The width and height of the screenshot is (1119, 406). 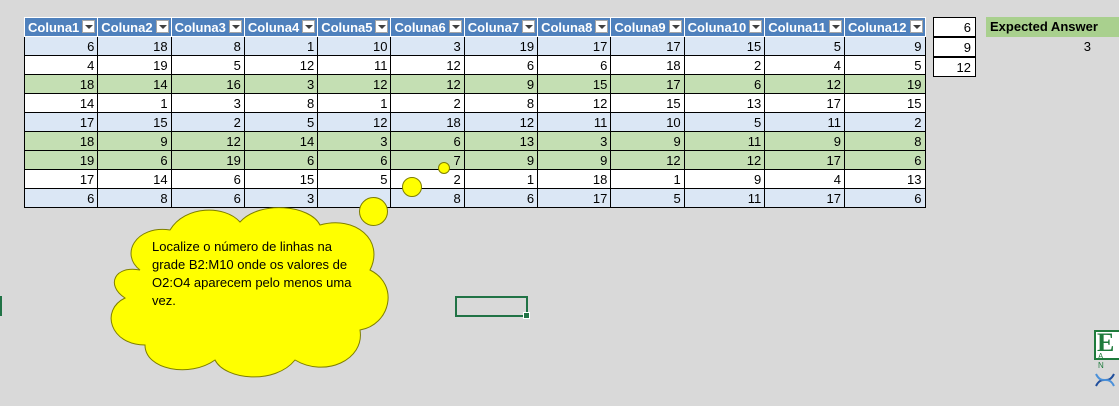 What do you see at coordinates (354, 27) in the screenshot?
I see `column-header-5: Coluna5` at bounding box center [354, 27].